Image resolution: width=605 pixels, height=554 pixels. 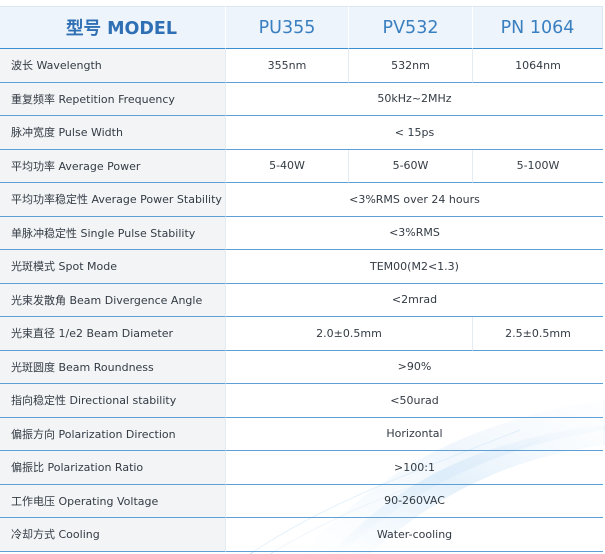 What do you see at coordinates (414, 434) in the screenshot?
I see `row-value: Horizontal` at bounding box center [414, 434].